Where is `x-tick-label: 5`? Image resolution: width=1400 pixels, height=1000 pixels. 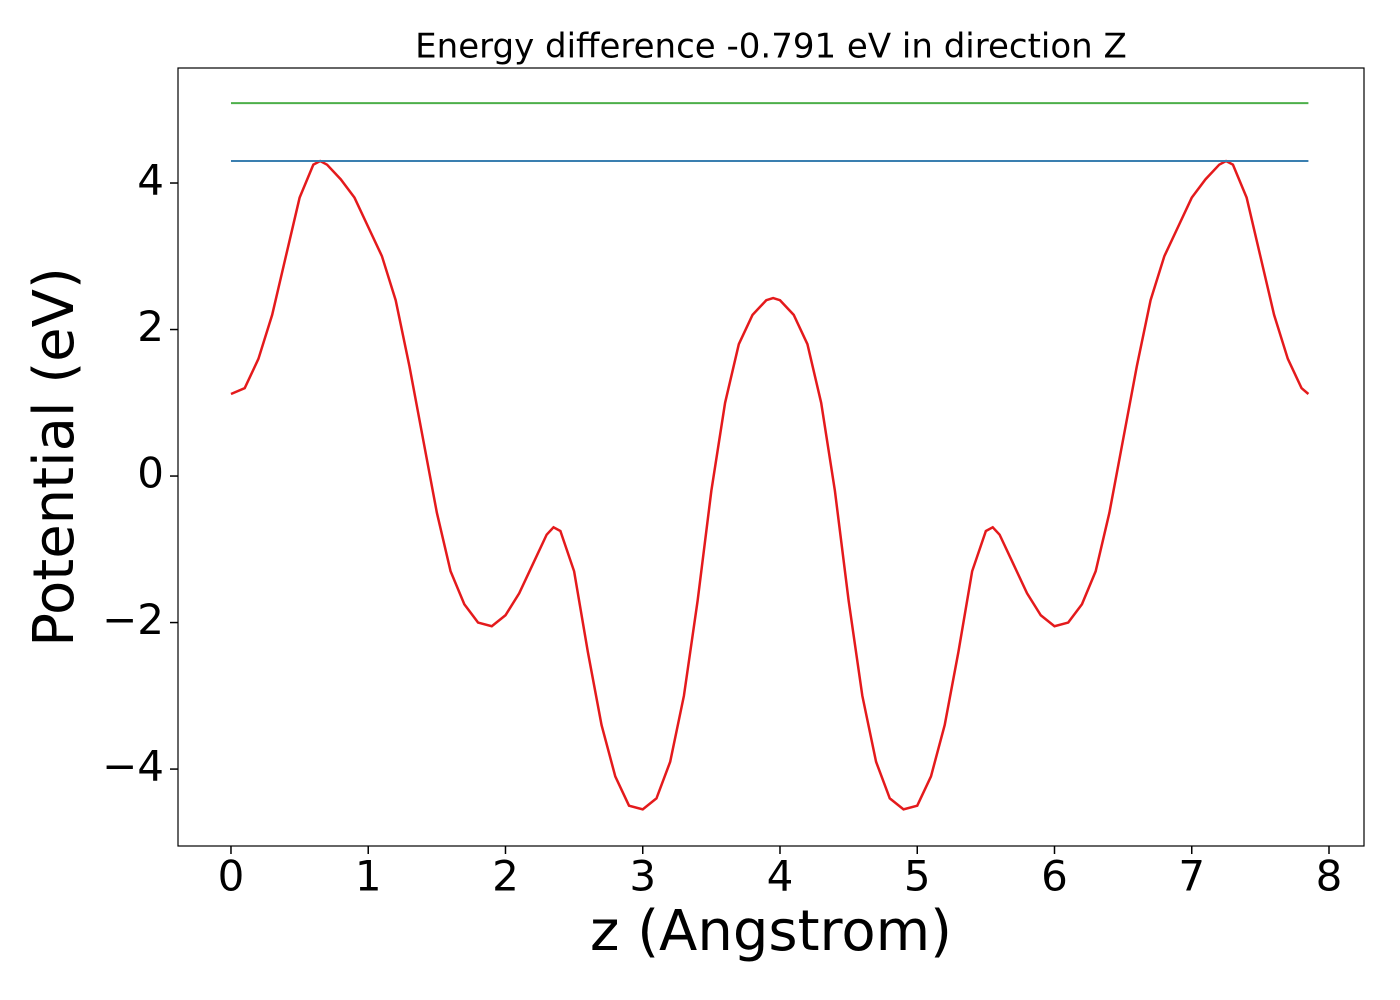
x-tick-label: 5 is located at coordinates (917, 876).